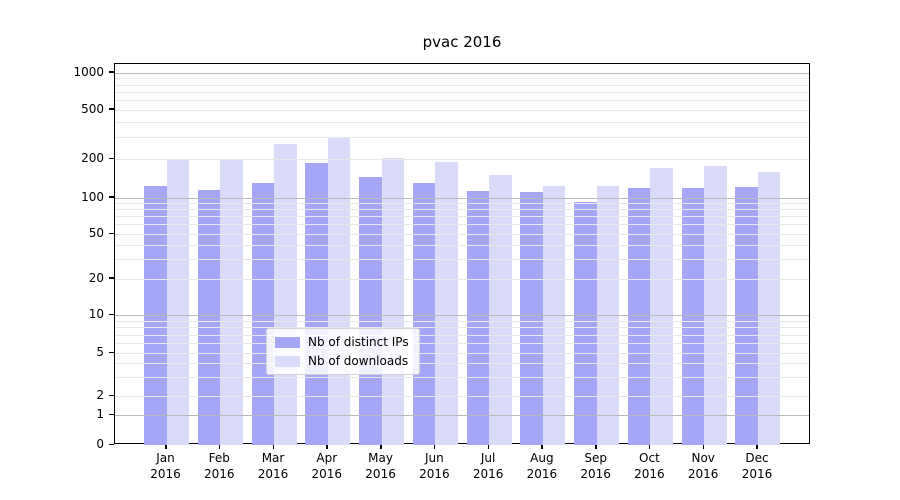 This screenshot has height=500, width=900. I want to click on x-tick-label: Sep 2016, so click(595, 466).